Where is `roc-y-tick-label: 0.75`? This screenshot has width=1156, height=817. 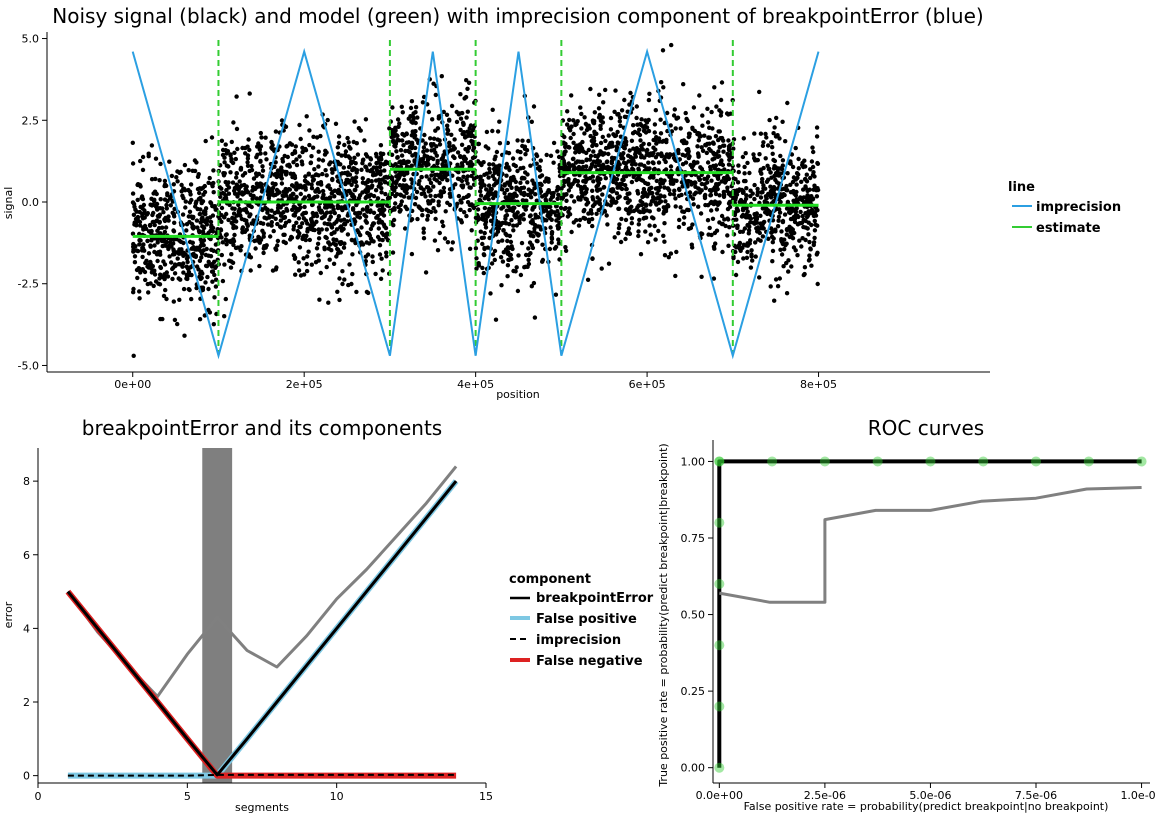 roc-y-tick-label: 0.75 is located at coordinates (693, 538).